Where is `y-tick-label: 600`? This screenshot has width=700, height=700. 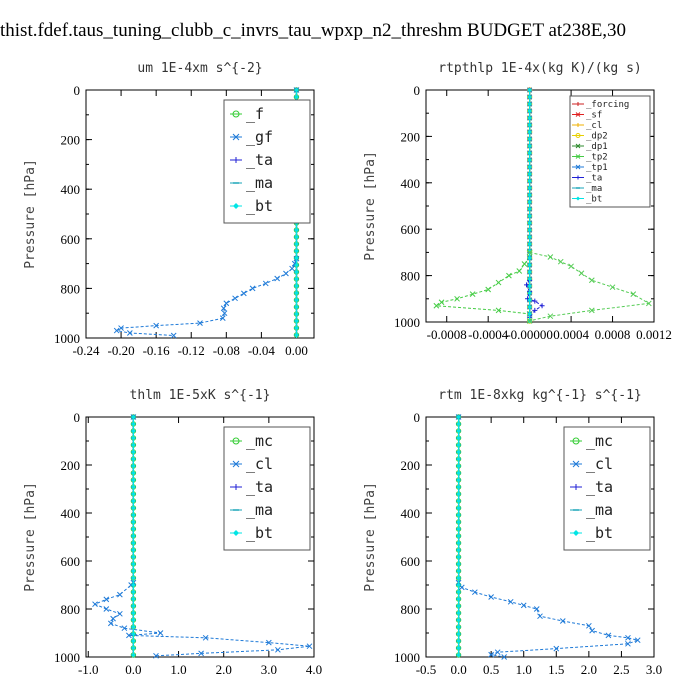
y-tick-label: 600 is located at coordinates (411, 561).